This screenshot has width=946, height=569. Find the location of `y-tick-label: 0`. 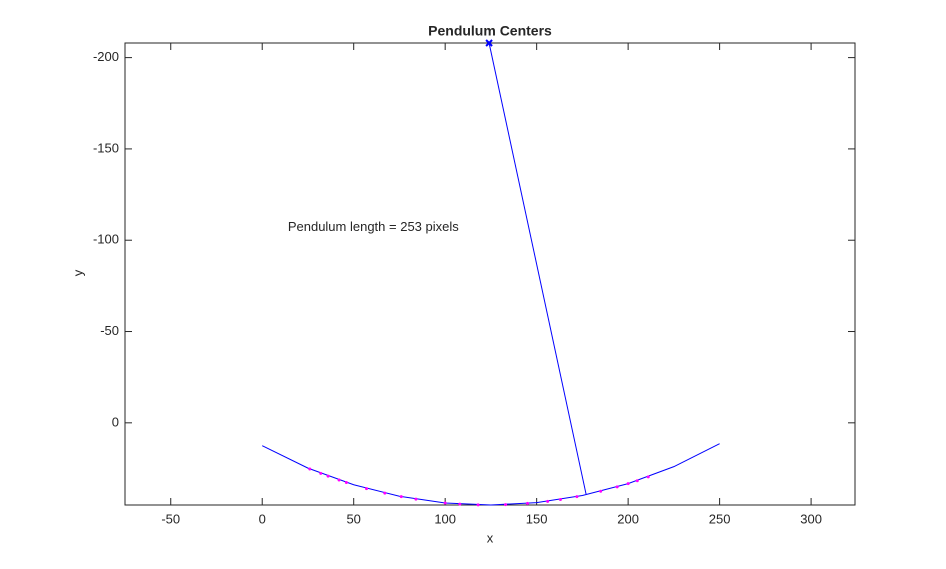

y-tick-label: 0 is located at coordinates (115, 421).